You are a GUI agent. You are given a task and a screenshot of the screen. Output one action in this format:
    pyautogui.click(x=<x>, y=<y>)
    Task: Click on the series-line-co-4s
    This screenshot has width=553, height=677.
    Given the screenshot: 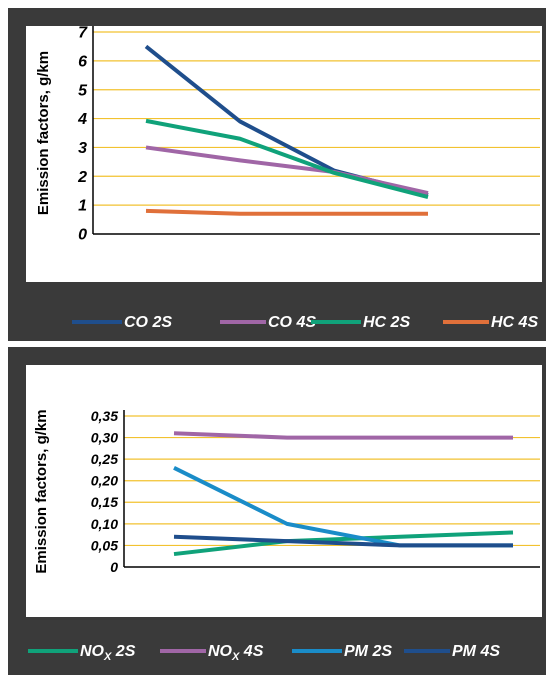 What is the action you would take?
    pyautogui.click(x=287, y=170)
    